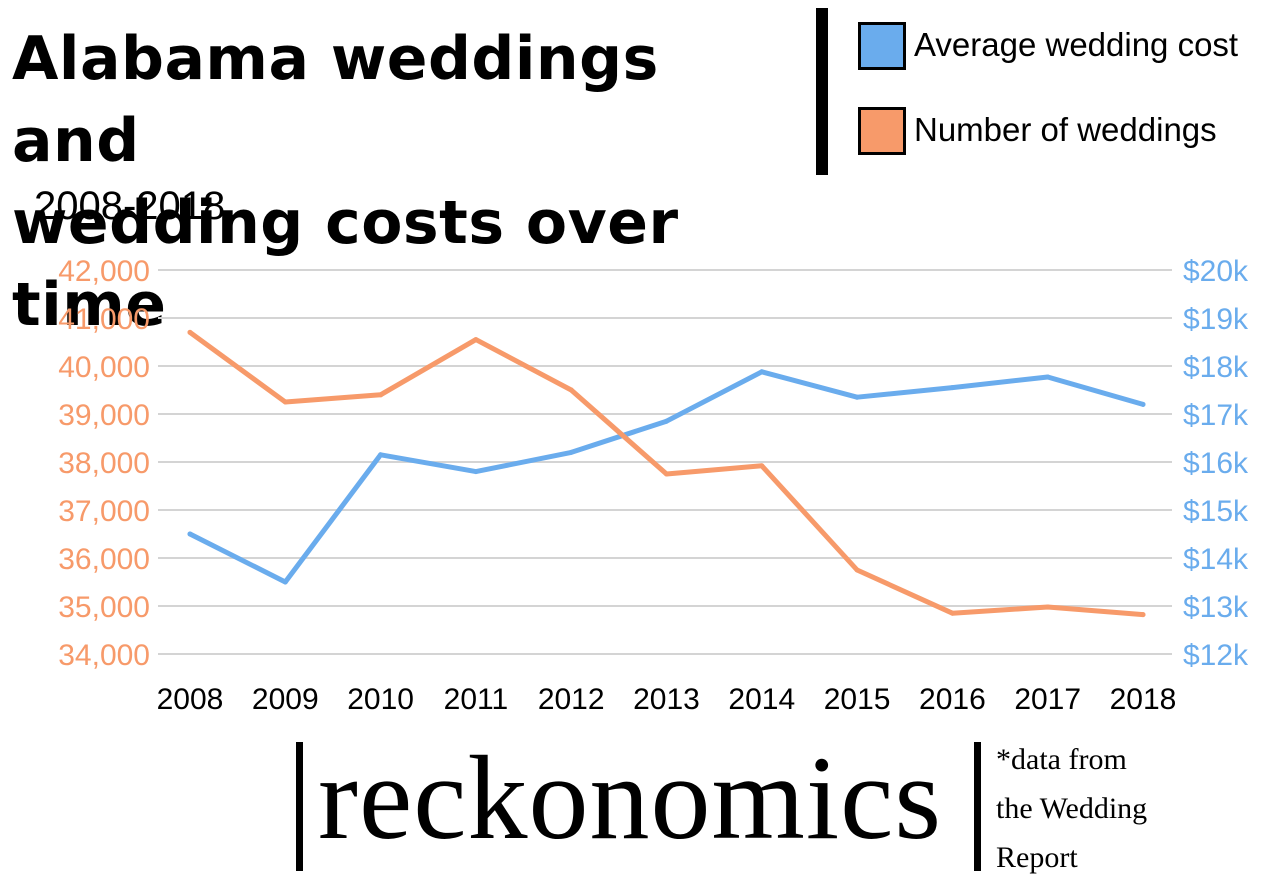 This screenshot has height=889, width=1280. I want to click on title-divider, so click(822, 91).